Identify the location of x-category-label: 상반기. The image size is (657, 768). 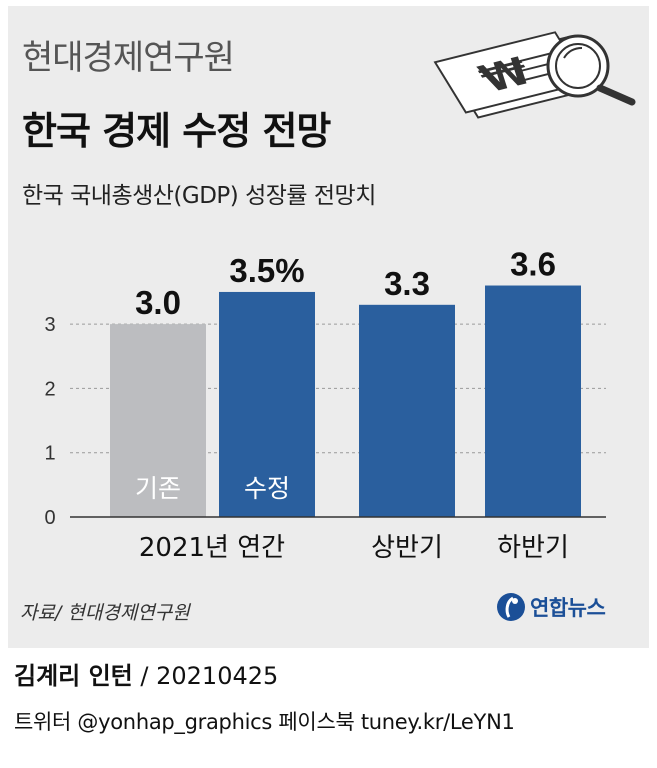
(407, 548).